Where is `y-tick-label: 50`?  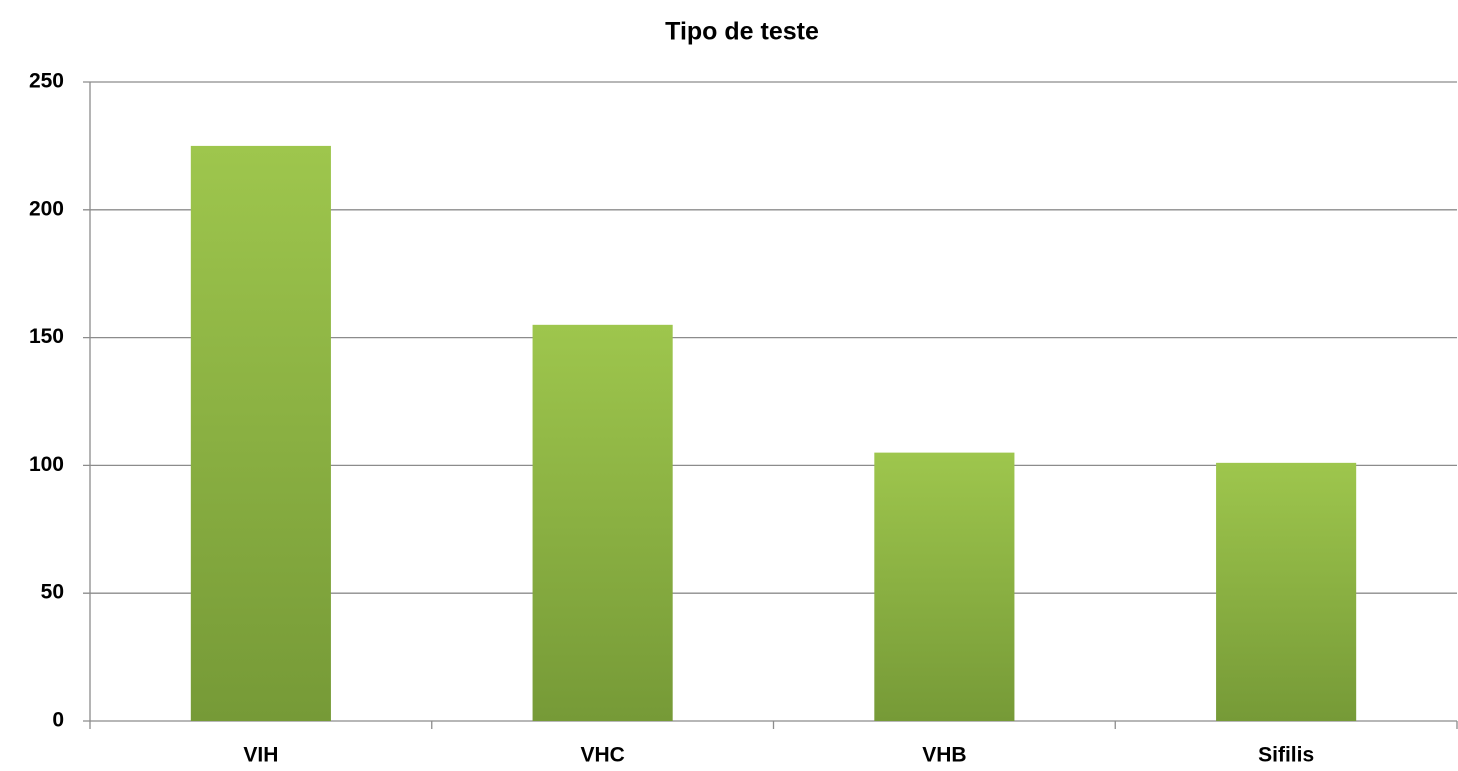 y-tick-label: 50 is located at coordinates (52, 592).